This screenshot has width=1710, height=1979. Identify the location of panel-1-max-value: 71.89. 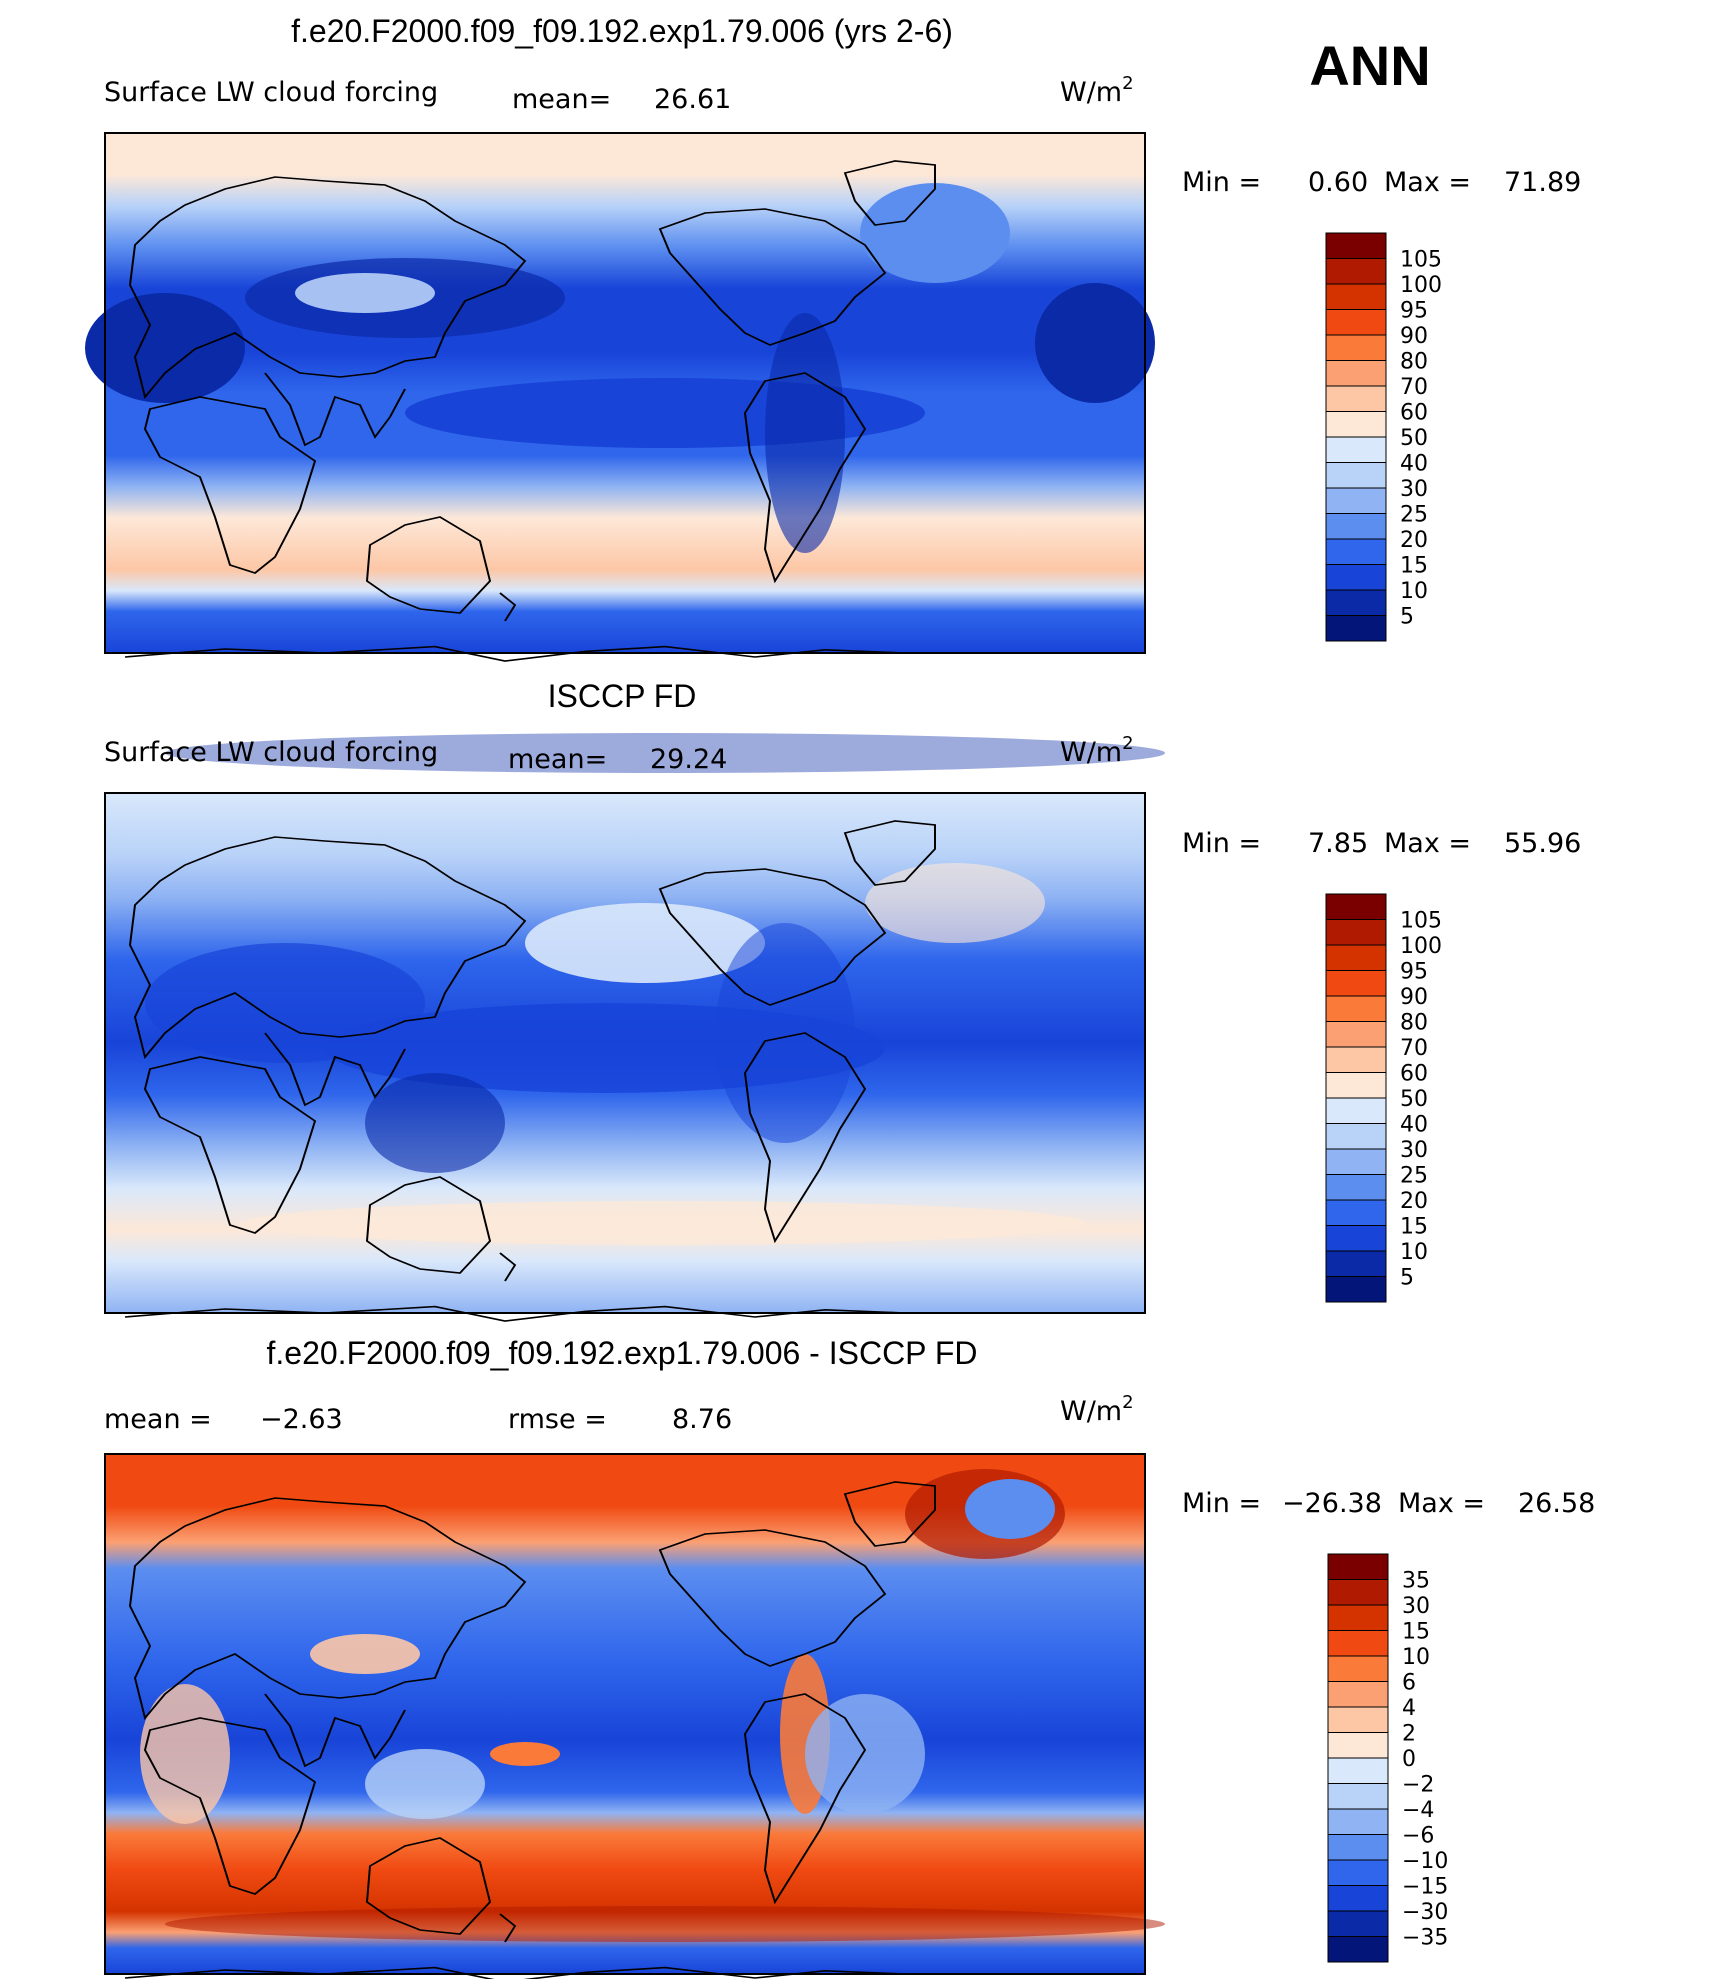
(1542, 182).